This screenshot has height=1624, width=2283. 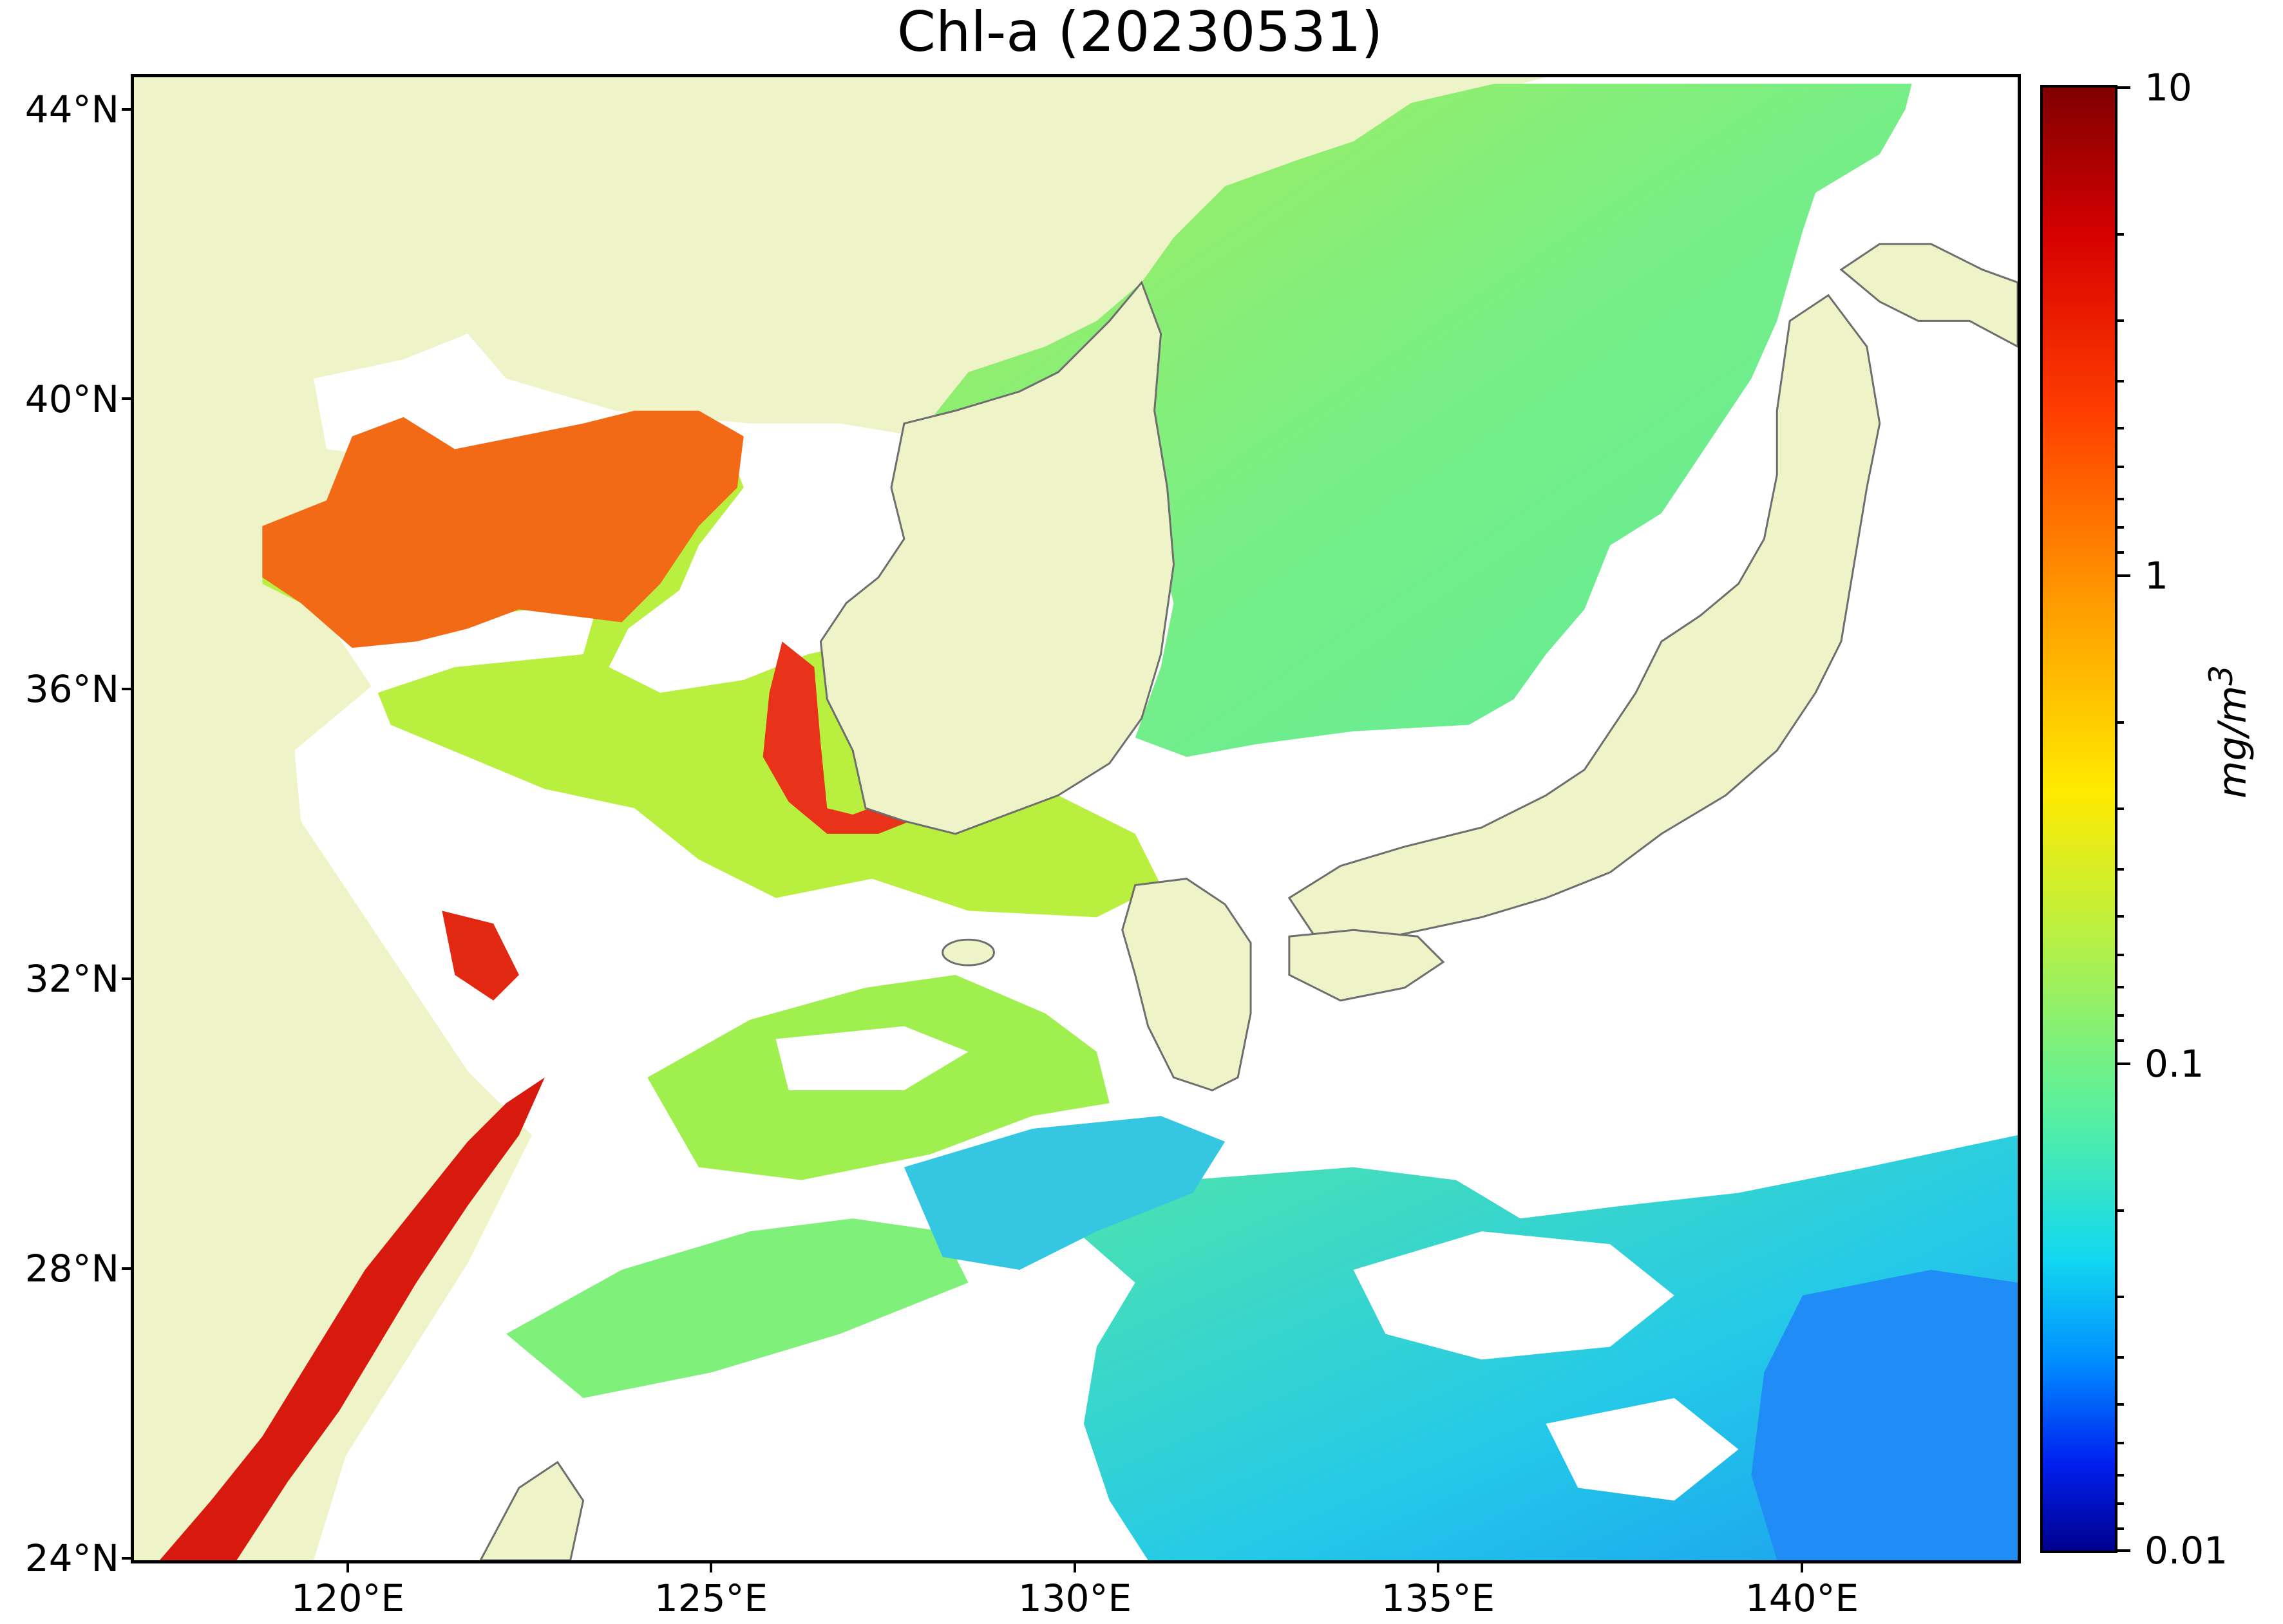 I want to click on lon-label: 125°E, so click(x=711, y=1598).